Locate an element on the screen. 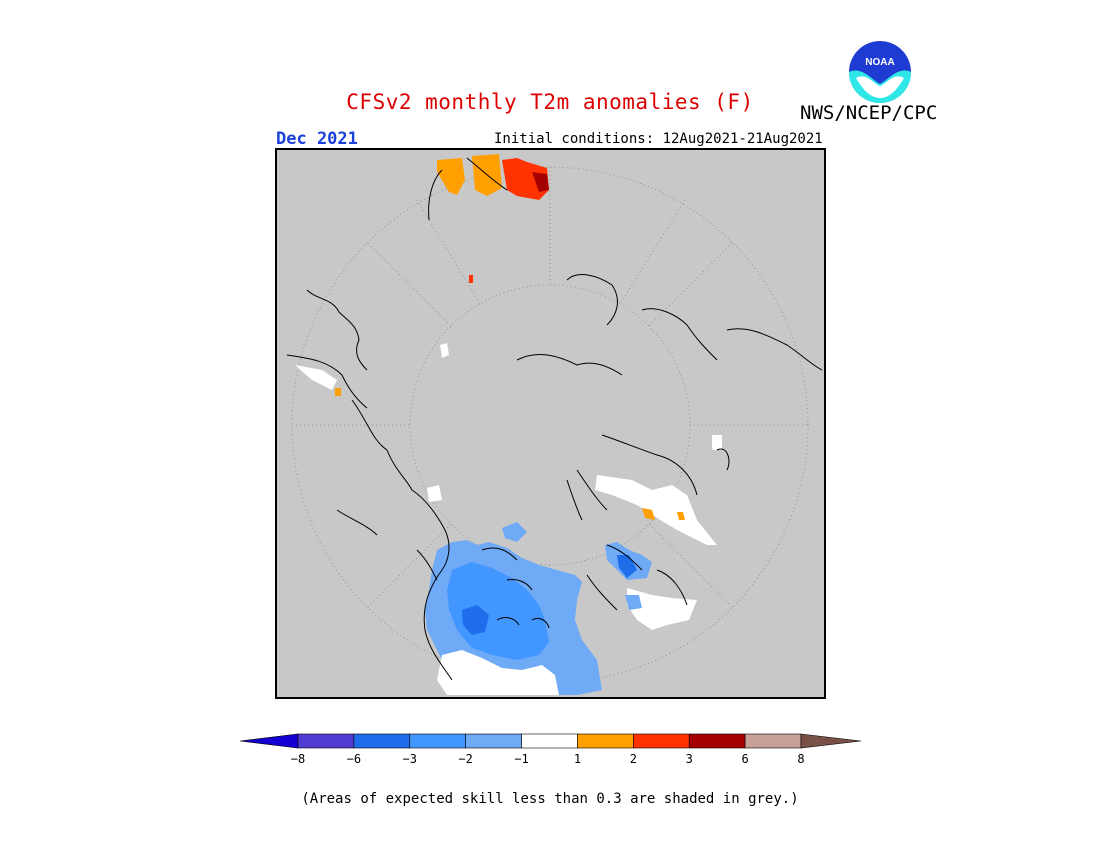 This screenshot has width=1100, height=850. colorbar is located at coordinates (550, 749).